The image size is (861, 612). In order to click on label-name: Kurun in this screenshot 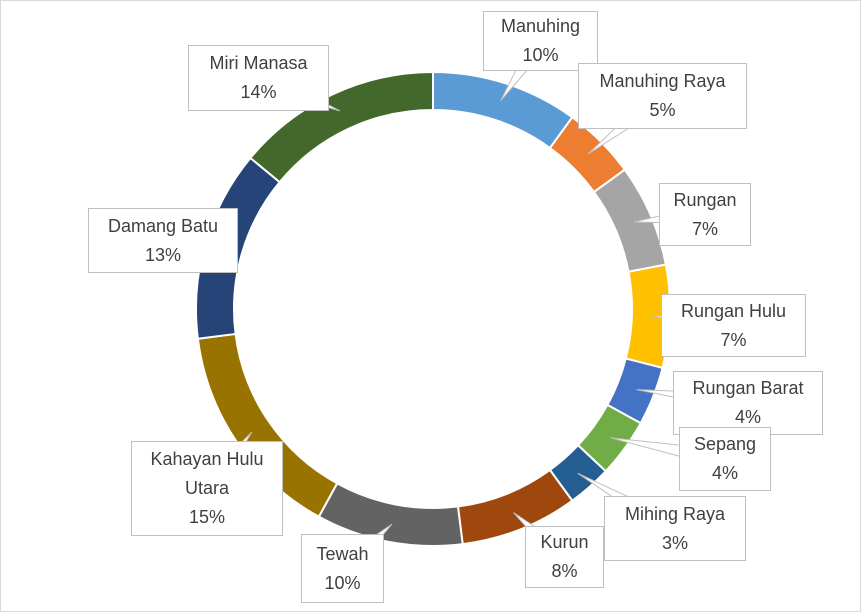, I will do `click(564, 542)`.